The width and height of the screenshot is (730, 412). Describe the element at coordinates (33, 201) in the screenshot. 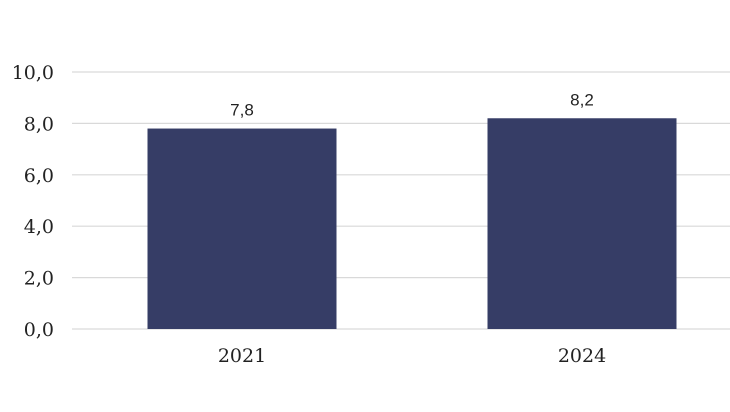

I see `y-axis-tick-labels: 0,0 2,0 4,0 6,0 8,0 10,0` at that location.